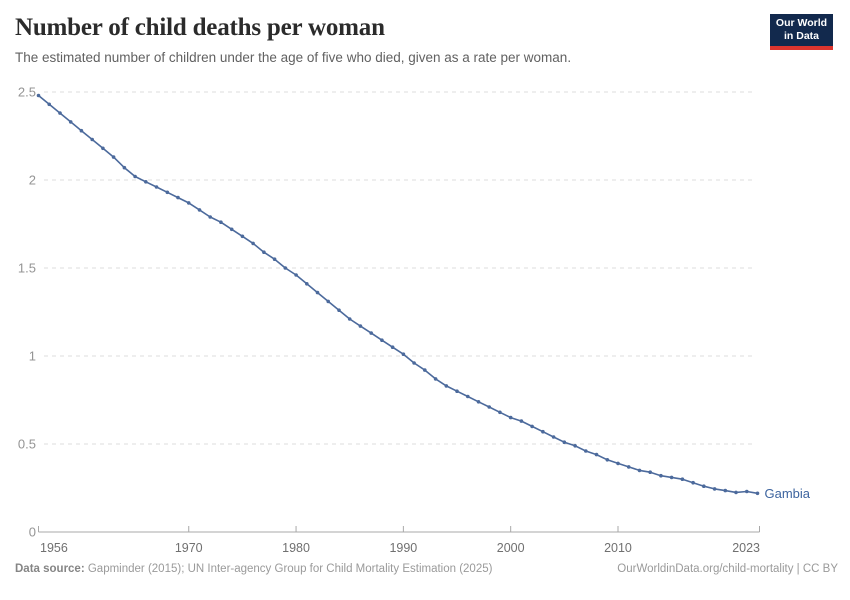 The image size is (850, 600). Describe the element at coordinates (32, 532) in the screenshot. I see `y-axis-tick-label: 0` at that location.